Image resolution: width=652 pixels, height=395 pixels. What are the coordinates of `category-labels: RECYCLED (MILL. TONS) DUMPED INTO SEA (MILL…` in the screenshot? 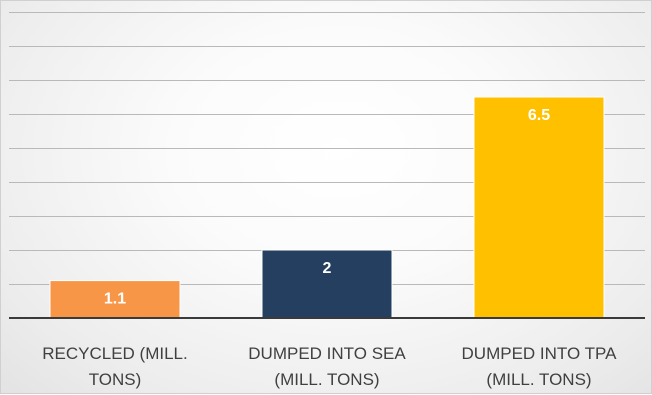 It's located at (329, 366).